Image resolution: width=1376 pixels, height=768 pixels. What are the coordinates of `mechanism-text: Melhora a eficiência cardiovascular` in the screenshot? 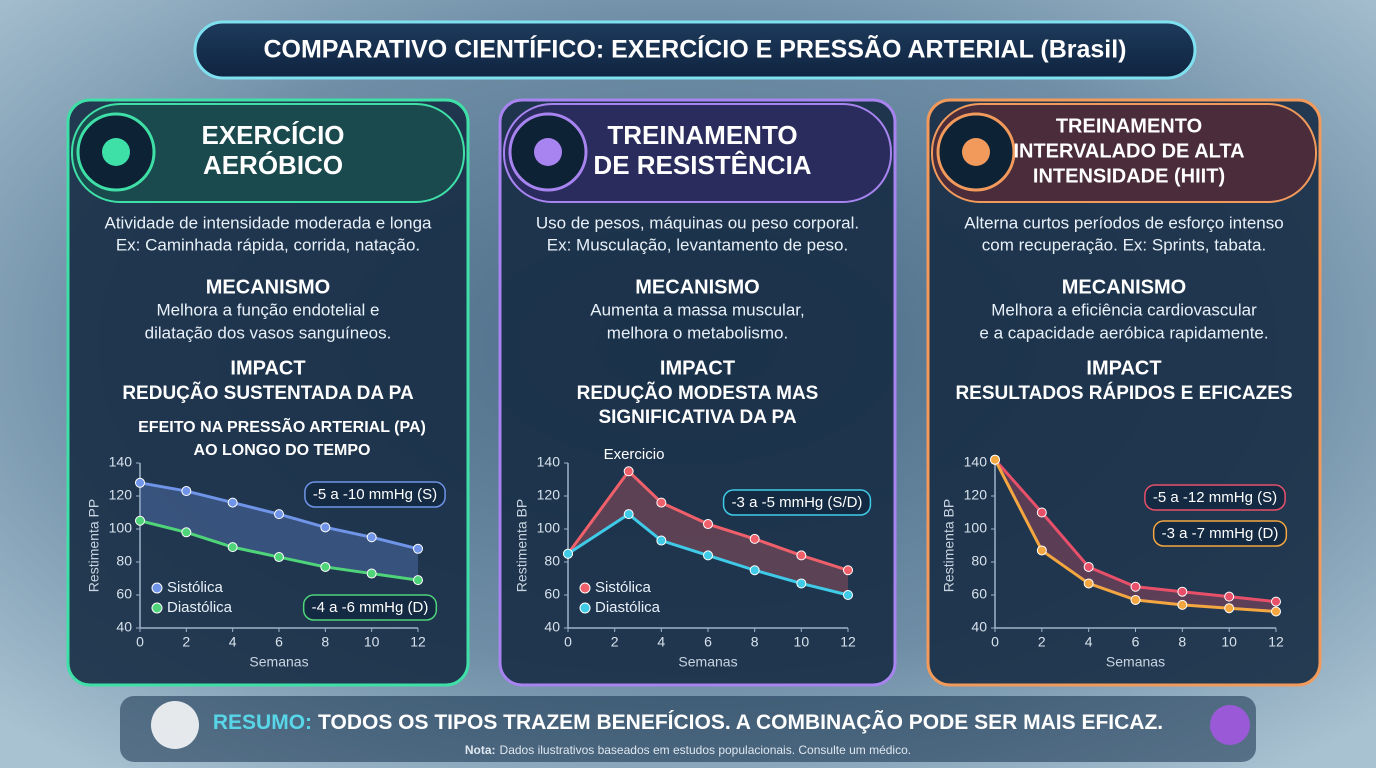 It's located at (1124, 309).